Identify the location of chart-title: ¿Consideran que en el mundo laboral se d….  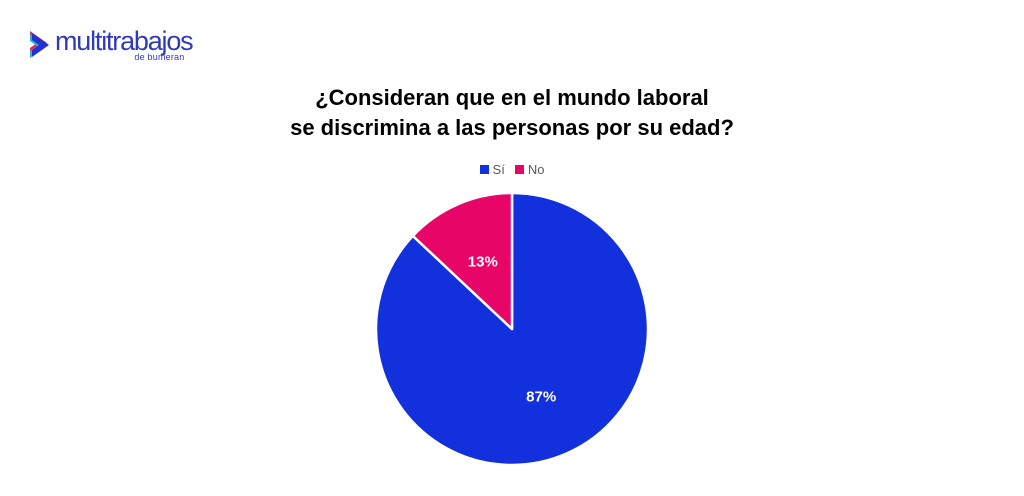
(512, 112).